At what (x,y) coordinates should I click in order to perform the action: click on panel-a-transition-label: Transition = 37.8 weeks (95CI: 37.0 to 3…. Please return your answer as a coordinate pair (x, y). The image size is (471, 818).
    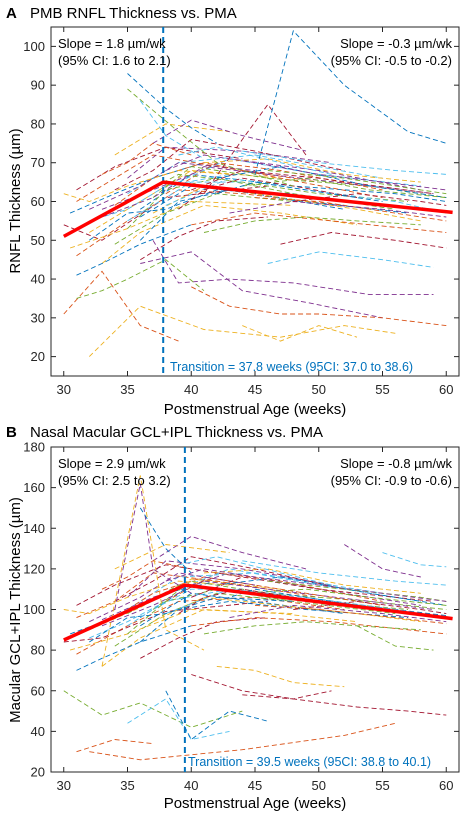
    Looking at the image, I should click on (291, 367).